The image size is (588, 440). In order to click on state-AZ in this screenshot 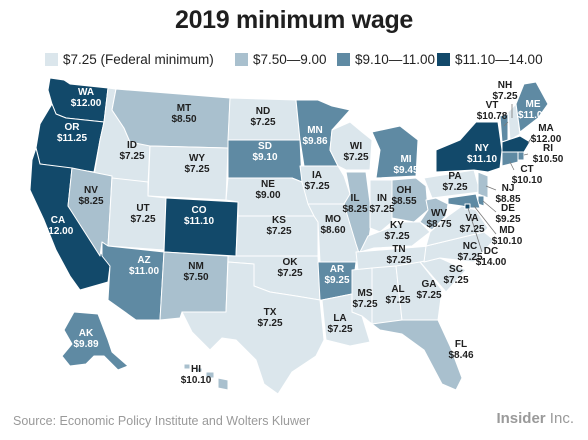, I will do `click(133, 281)`.